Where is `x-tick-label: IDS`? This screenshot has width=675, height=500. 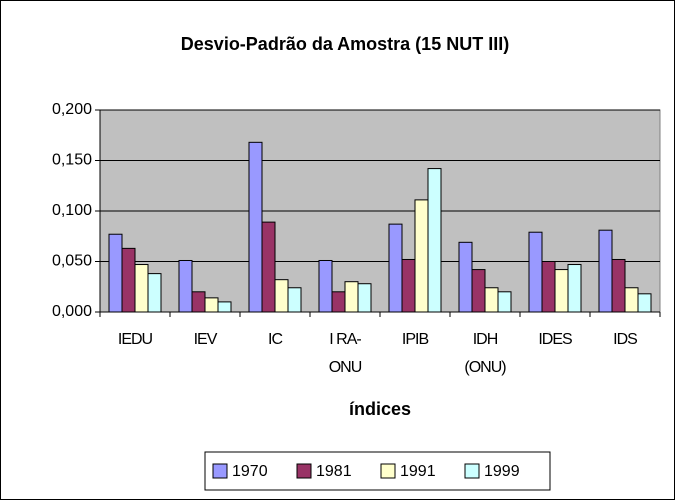
x-tick-label: IDS is located at coordinates (625, 339).